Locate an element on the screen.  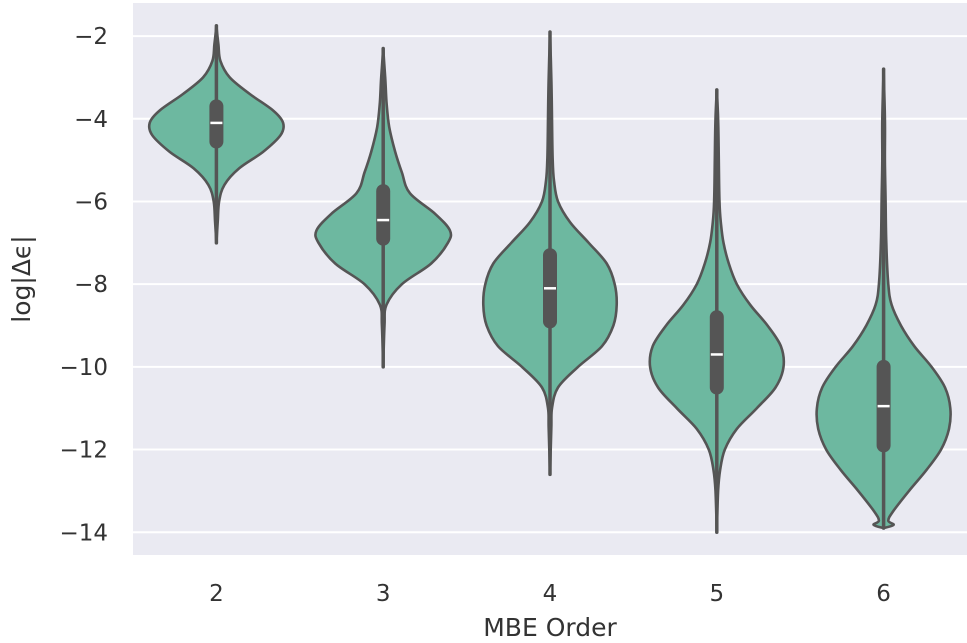
x-tick-label: 6 is located at coordinates (883, 594).